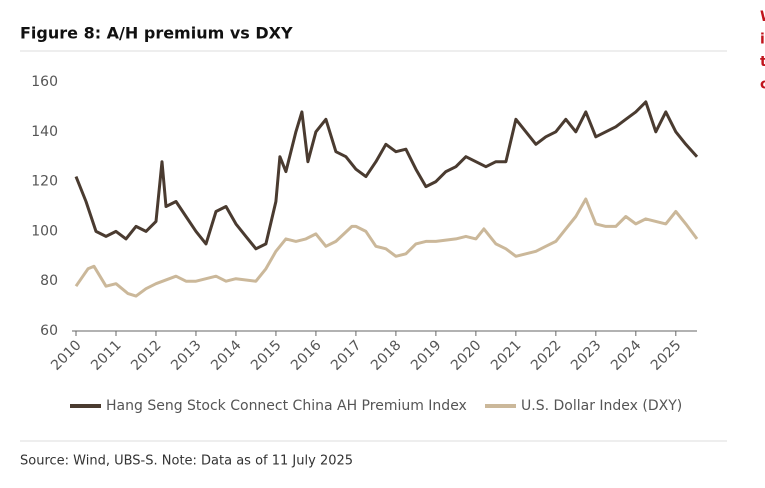 The width and height of the screenshot is (765, 488). Describe the element at coordinates (762, 17) in the screenshot. I see `side-text: W` at that location.